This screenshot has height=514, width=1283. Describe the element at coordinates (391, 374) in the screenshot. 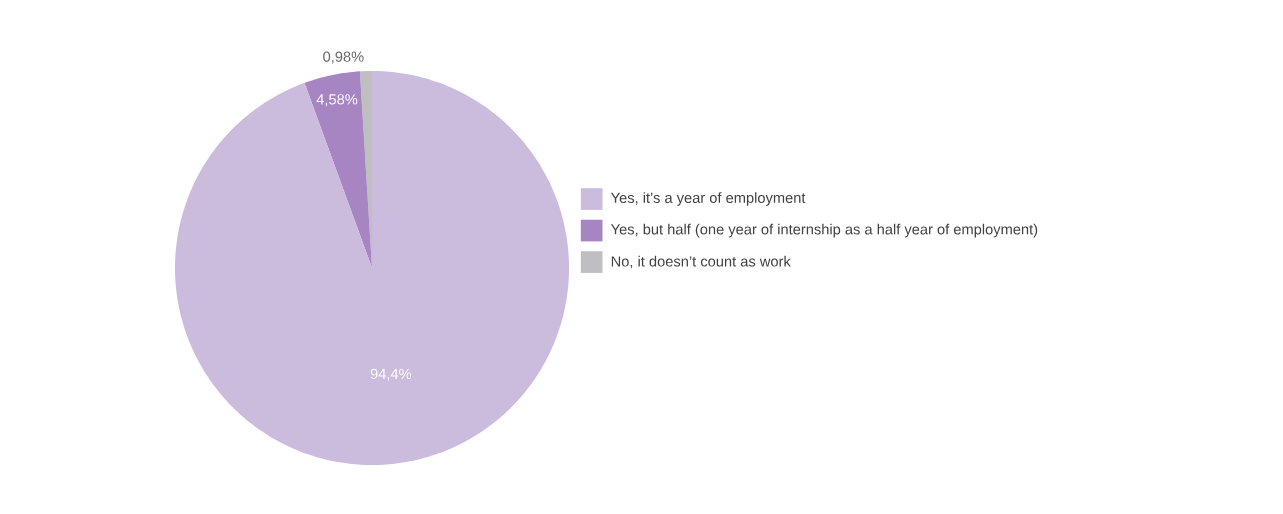

I see `data-label: 94,4%` at that location.